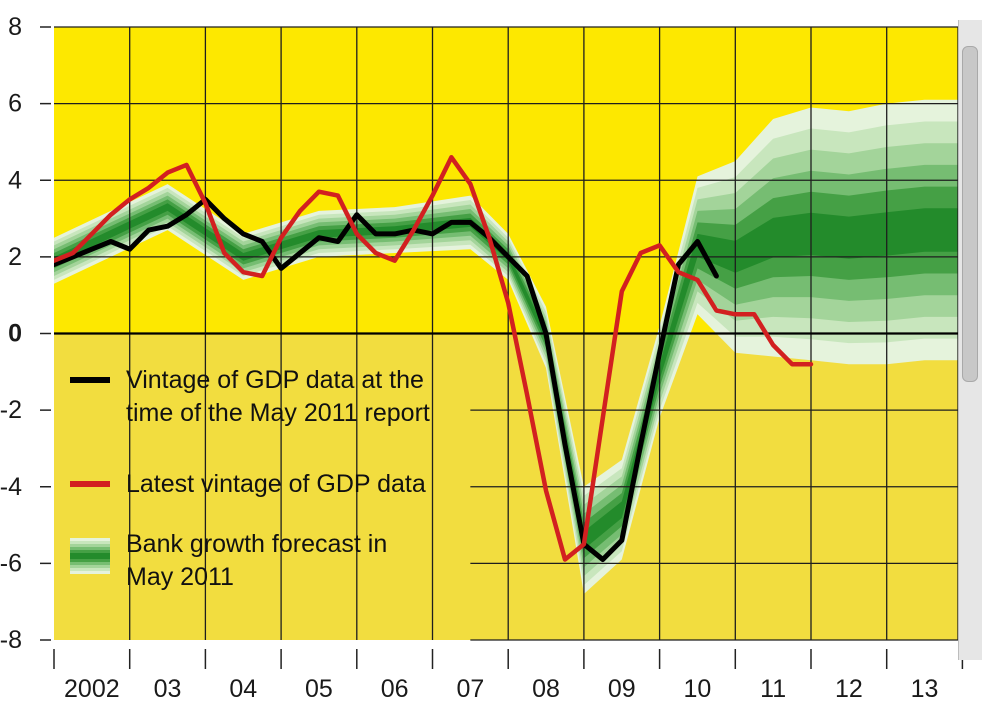 The width and height of the screenshot is (982, 726). I want to click on x-tick-label: 10, so click(698, 689).